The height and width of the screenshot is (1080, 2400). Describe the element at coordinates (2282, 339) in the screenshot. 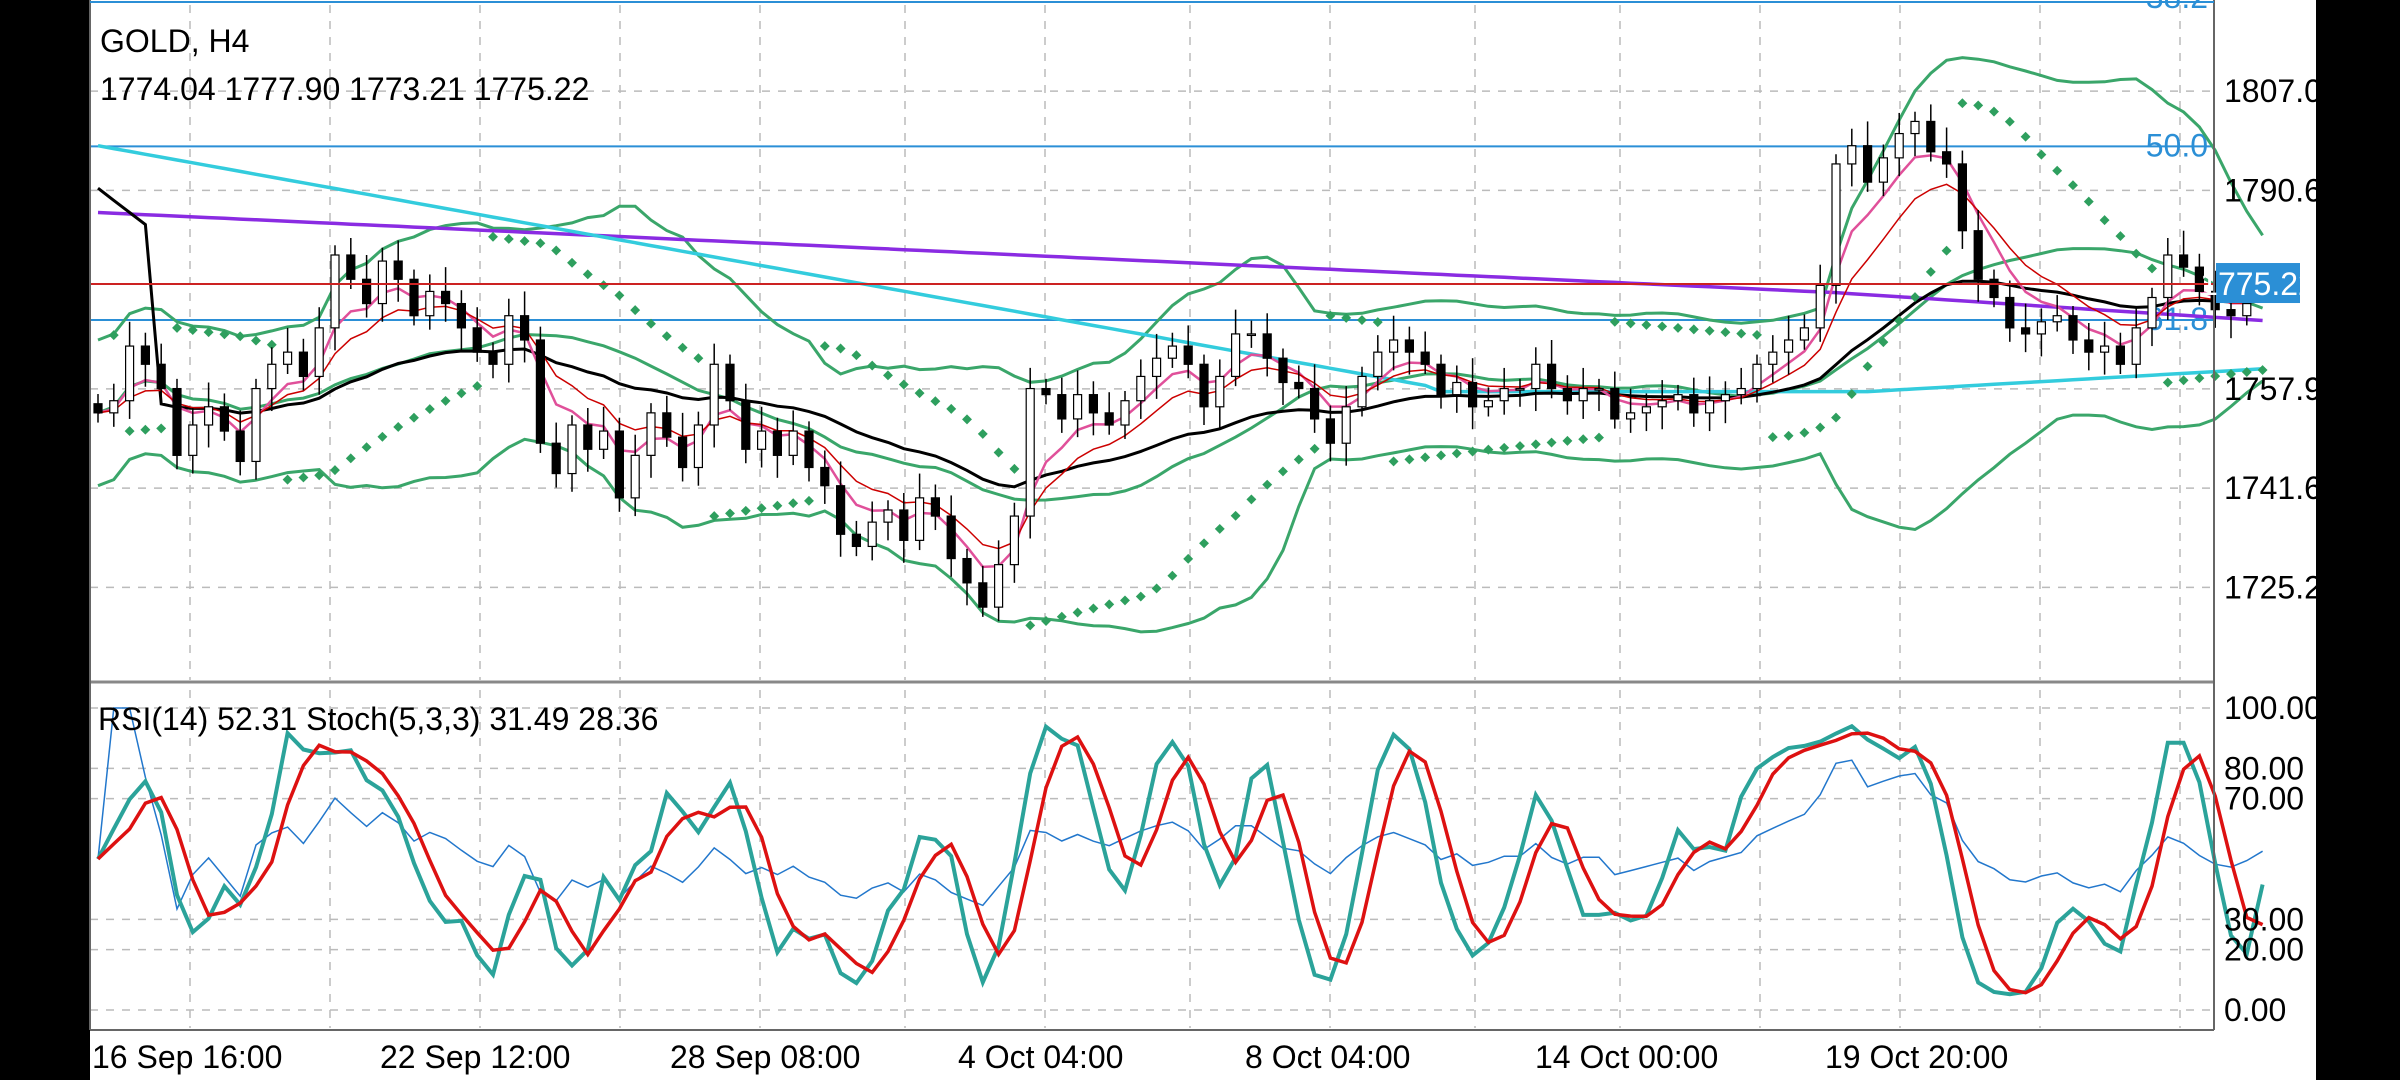

I see `price-axis: 1807.00 1790.65 1757.95 1741.60 1725.25` at that location.